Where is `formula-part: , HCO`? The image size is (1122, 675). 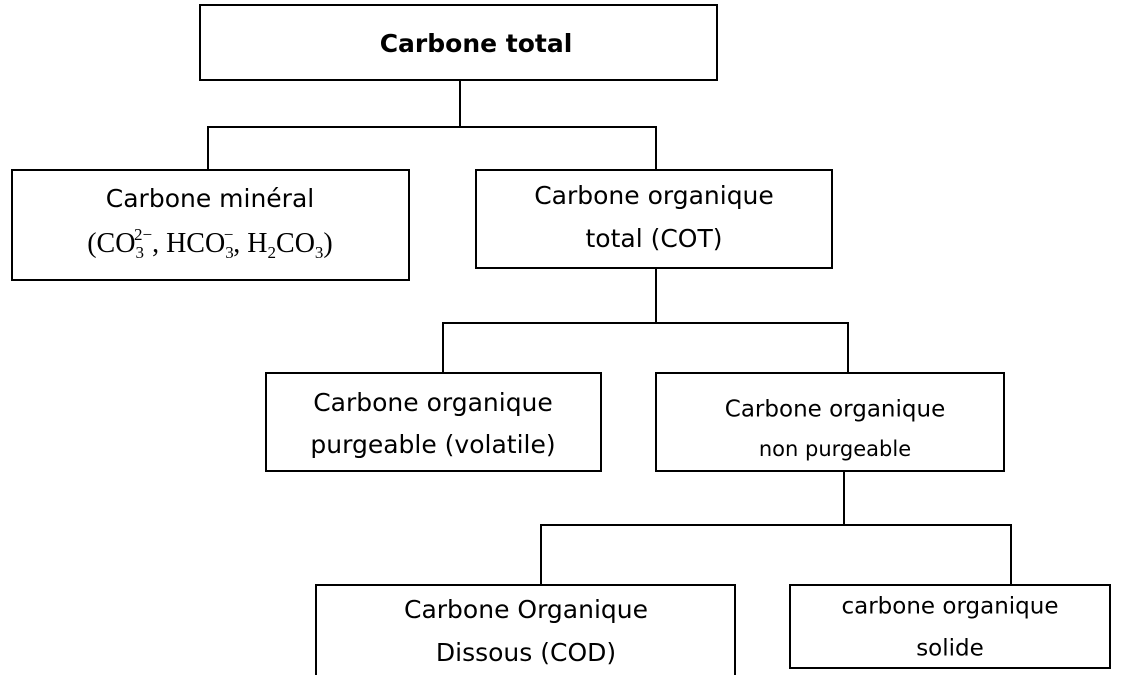
formula-part: , HCO is located at coordinates (188, 243).